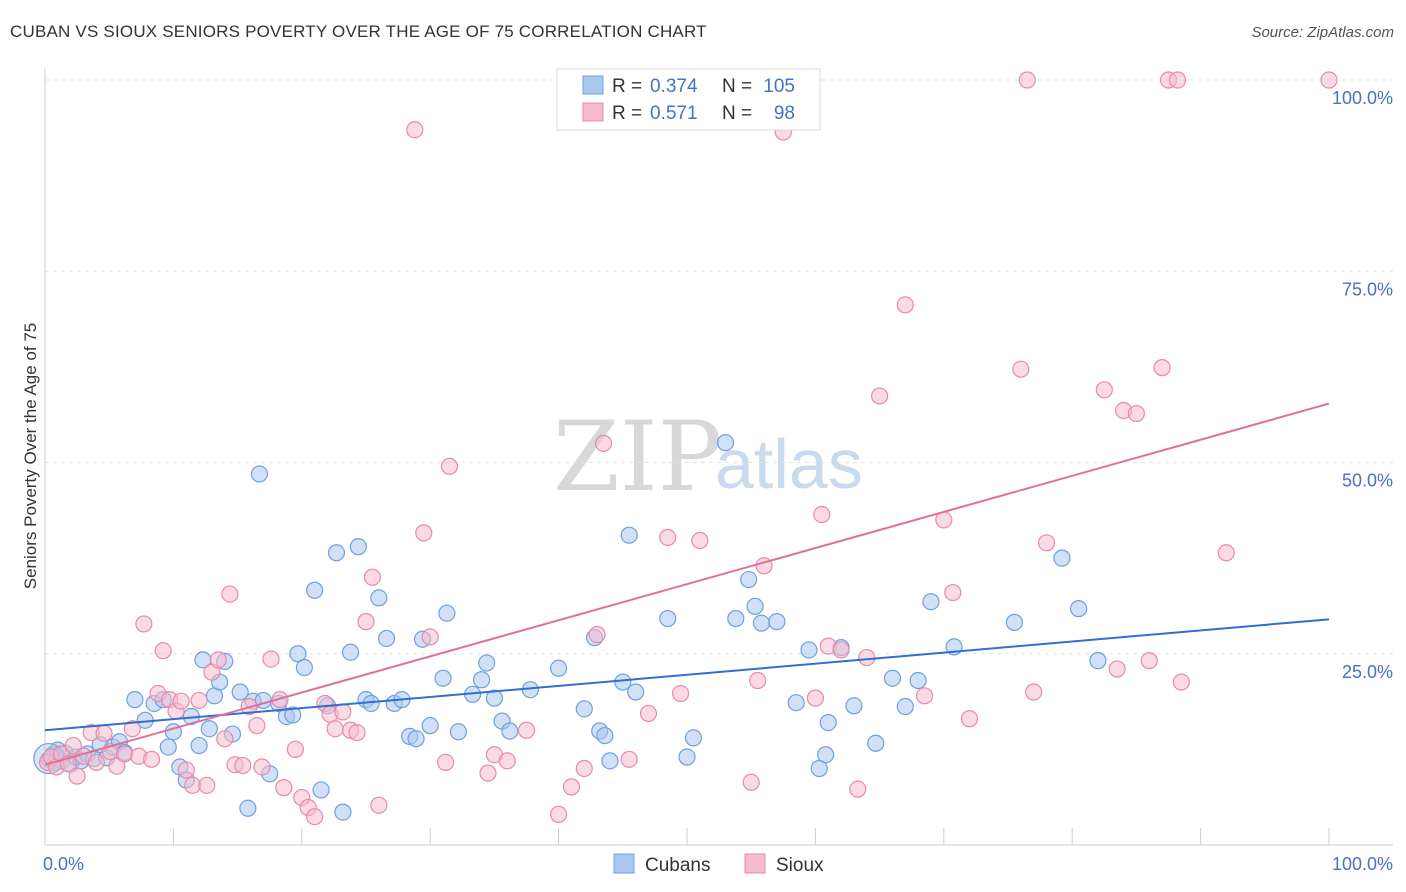 Image resolution: width=1406 pixels, height=892 pixels. What do you see at coordinates (789, 464) in the screenshot?
I see `watermark-atlas: atlas` at bounding box center [789, 464].